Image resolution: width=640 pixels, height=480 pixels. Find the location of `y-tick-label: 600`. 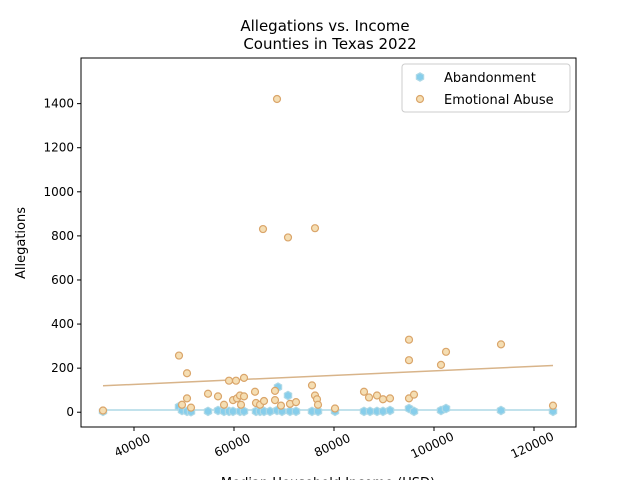

y-tick-label: 600 is located at coordinates (62, 280).